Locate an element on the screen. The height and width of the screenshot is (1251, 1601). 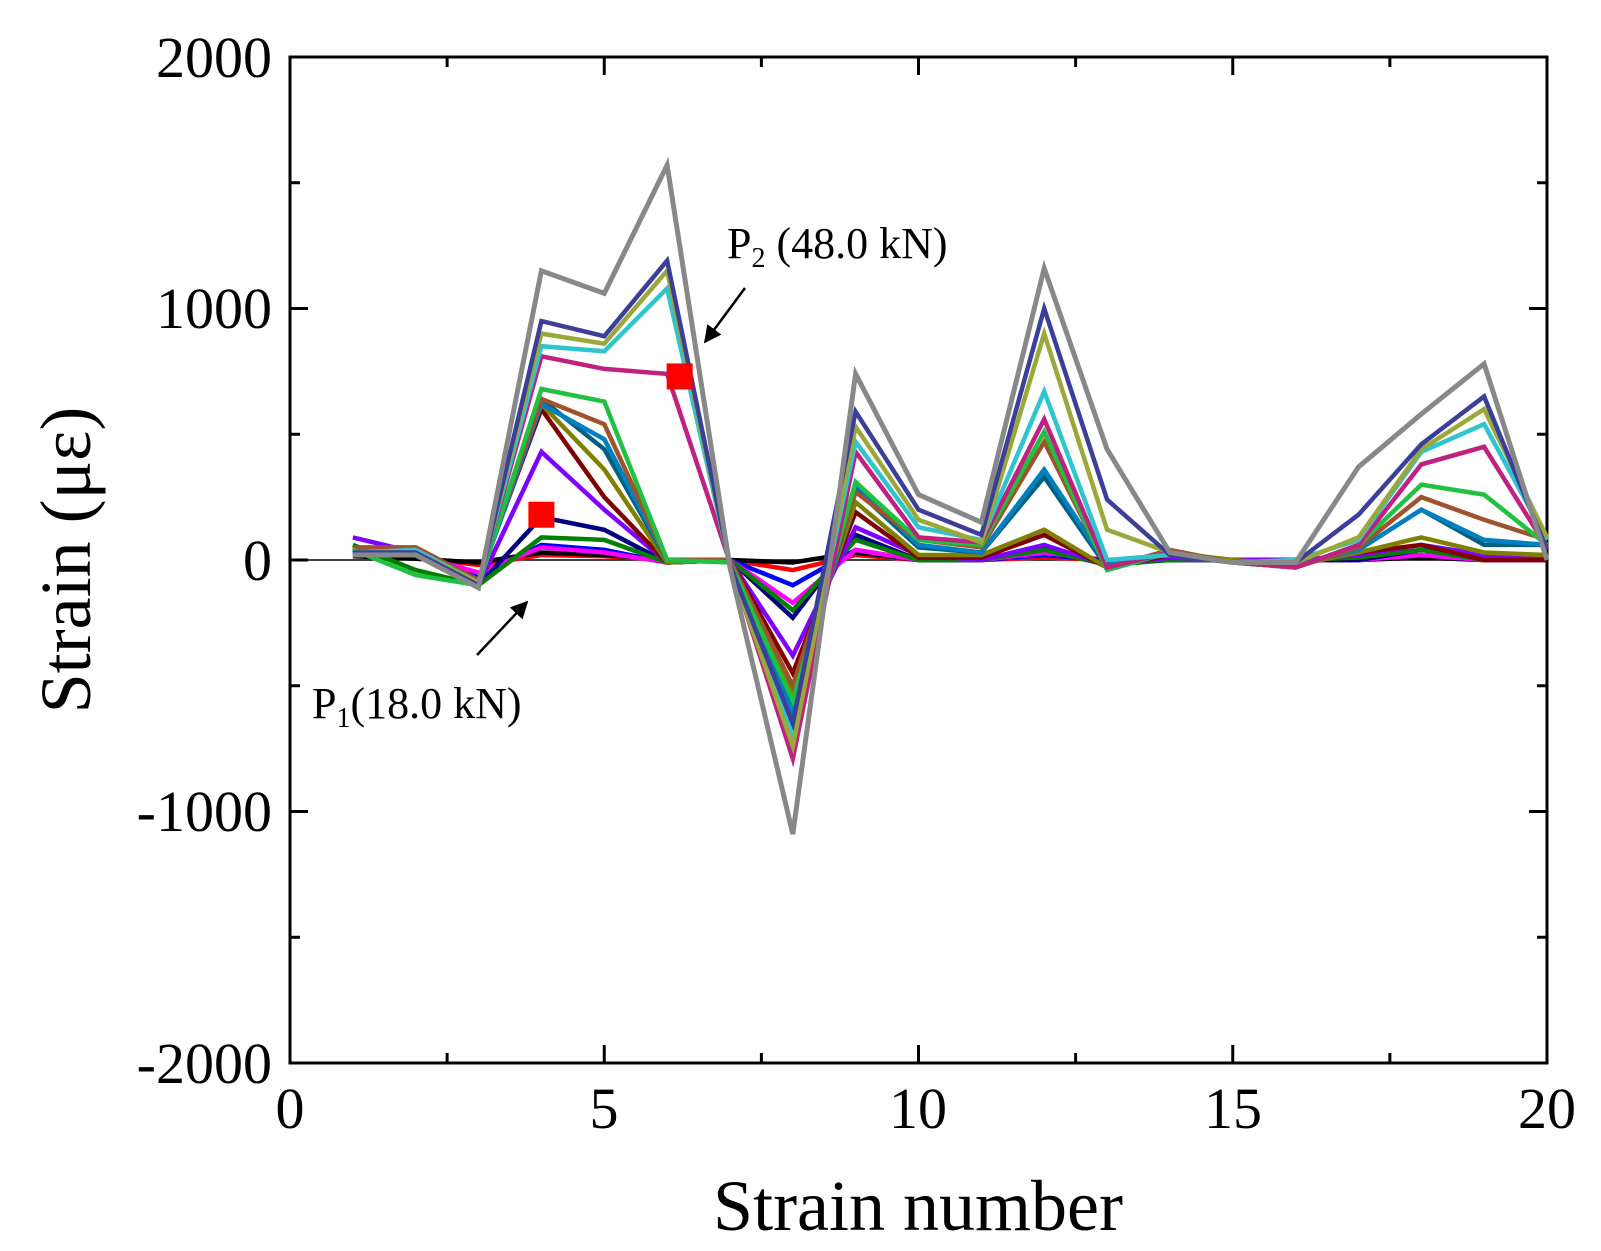
p1-annotation: P1(18.0 kN) is located at coordinates (417, 706).